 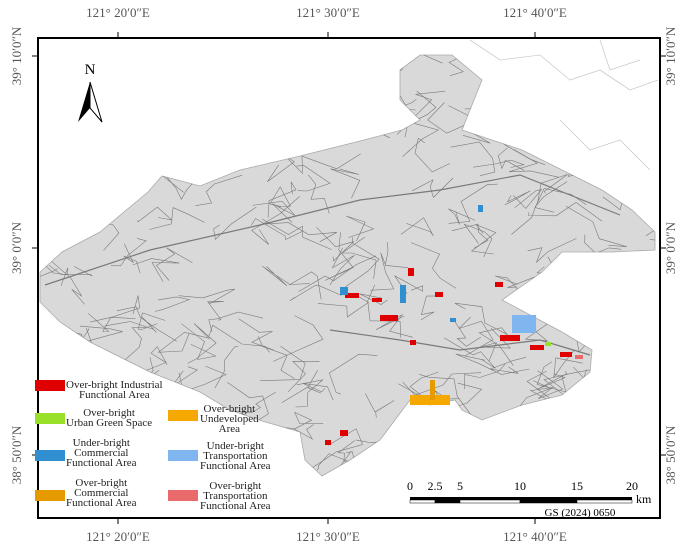 What do you see at coordinates (114, 390) in the screenshot?
I see `legend-label: Over-bright Industrial Functional Area` at bounding box center [114, 390].